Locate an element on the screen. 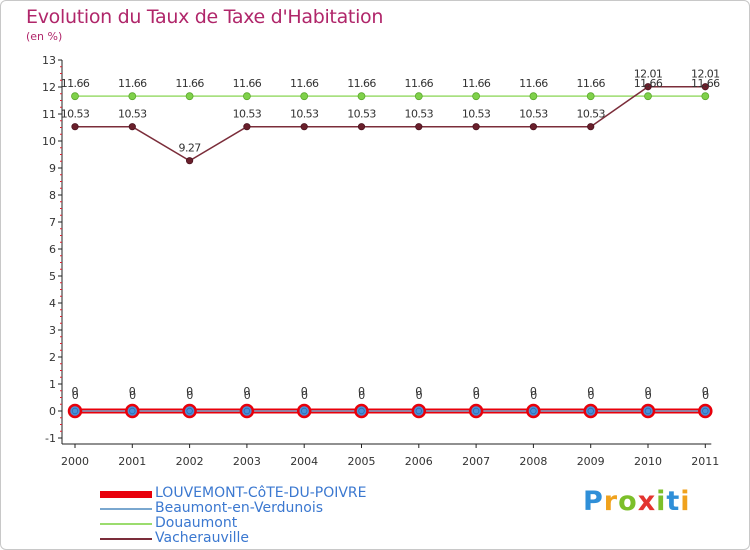  y-tick-label: 8 is located at coordinates (52, 195).